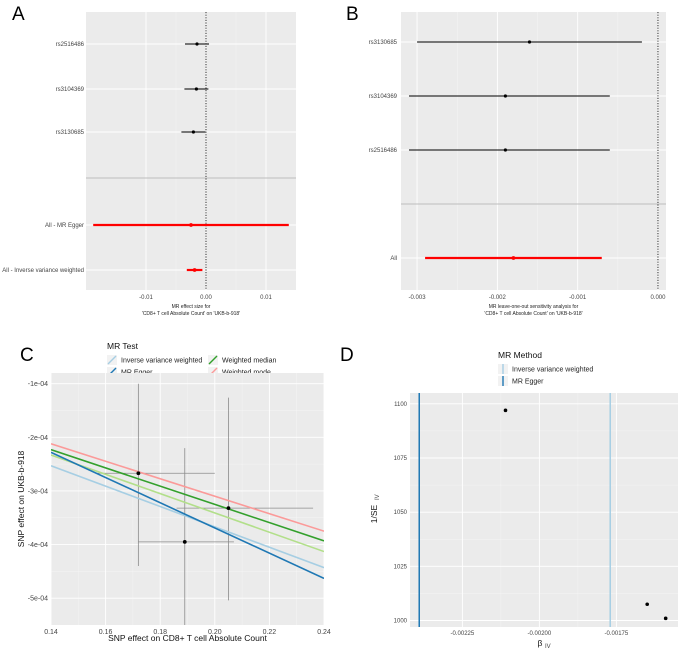 The image size is (685, 654). I want to click on plot-area, so click(187, 504).